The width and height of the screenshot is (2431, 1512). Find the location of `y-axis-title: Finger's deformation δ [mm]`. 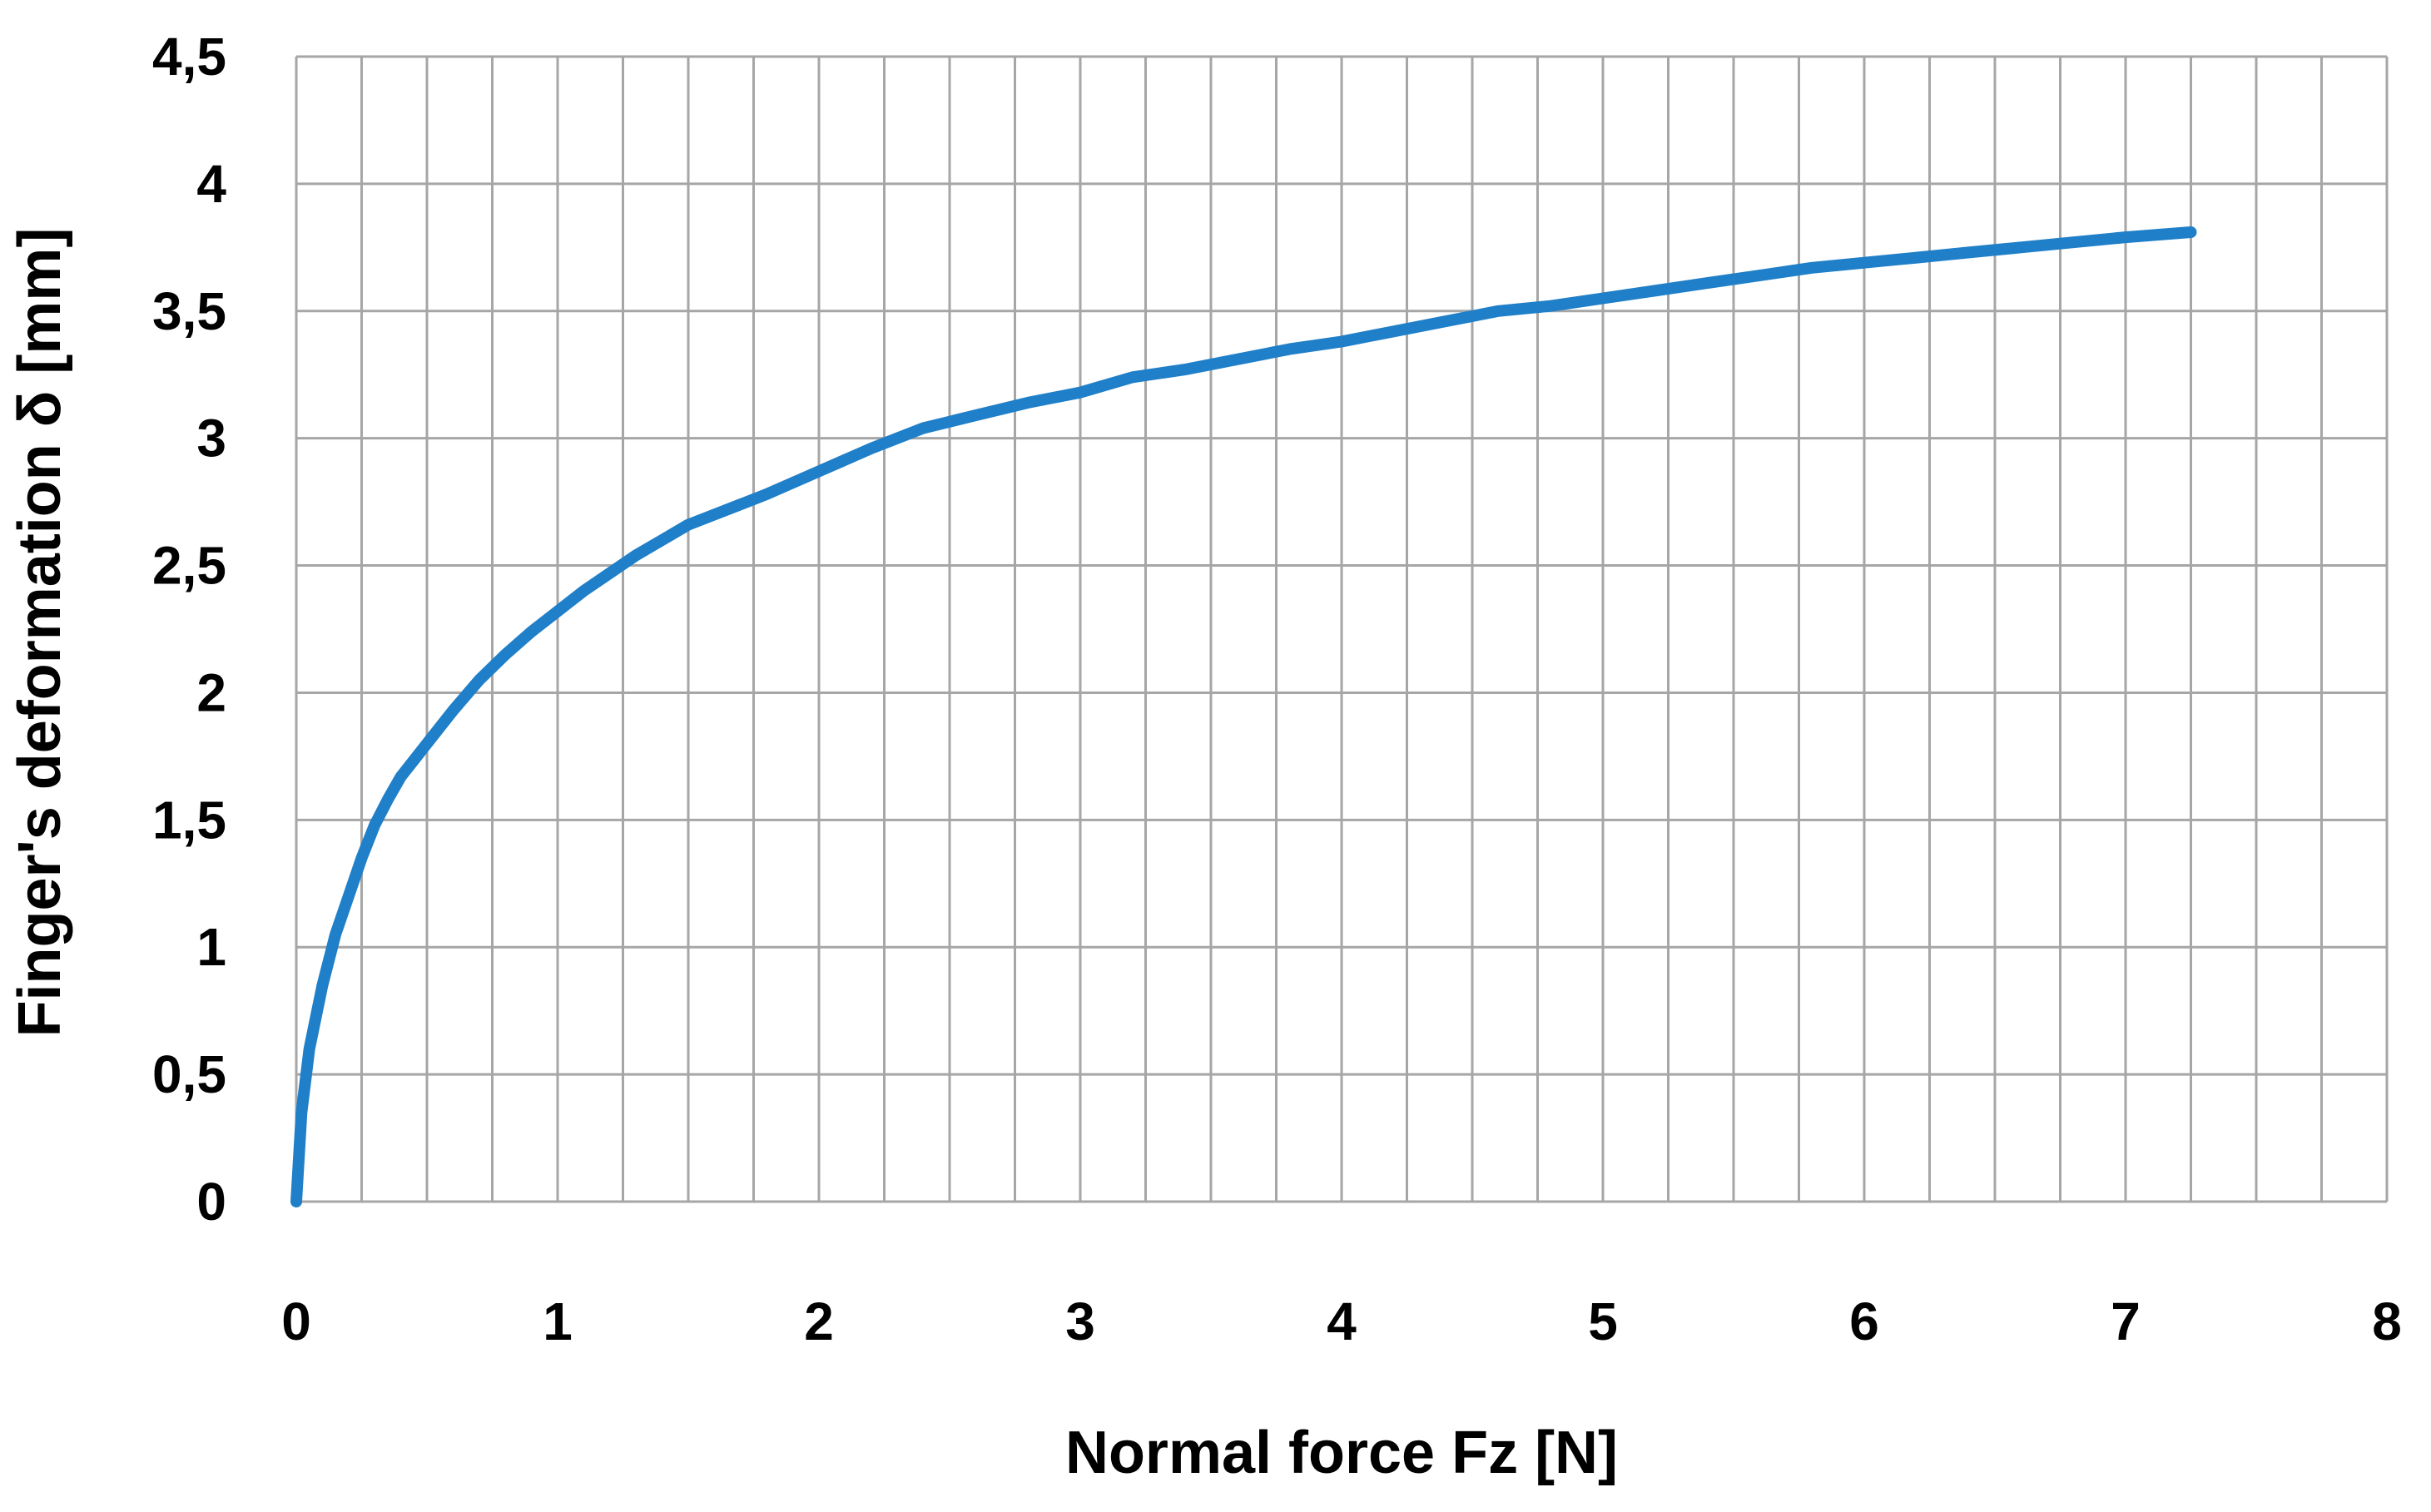

y-axis-title: Finger's deformation δ [mm] is located at coordinates (40, 633).